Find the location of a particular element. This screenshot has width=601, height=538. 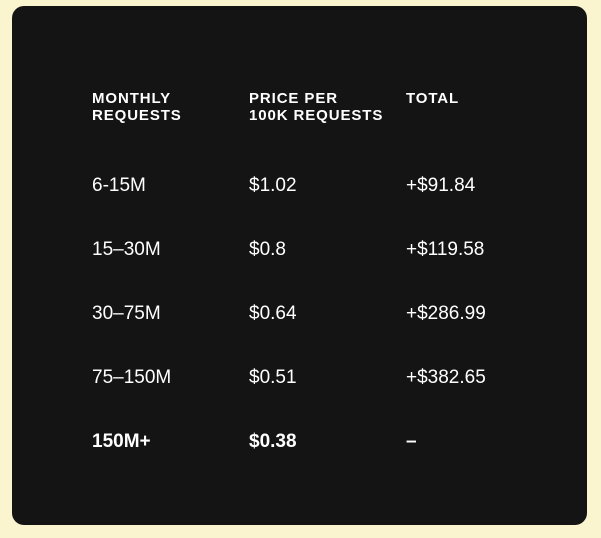

price-cell: $1.02 is located at coordinates (273, 185).